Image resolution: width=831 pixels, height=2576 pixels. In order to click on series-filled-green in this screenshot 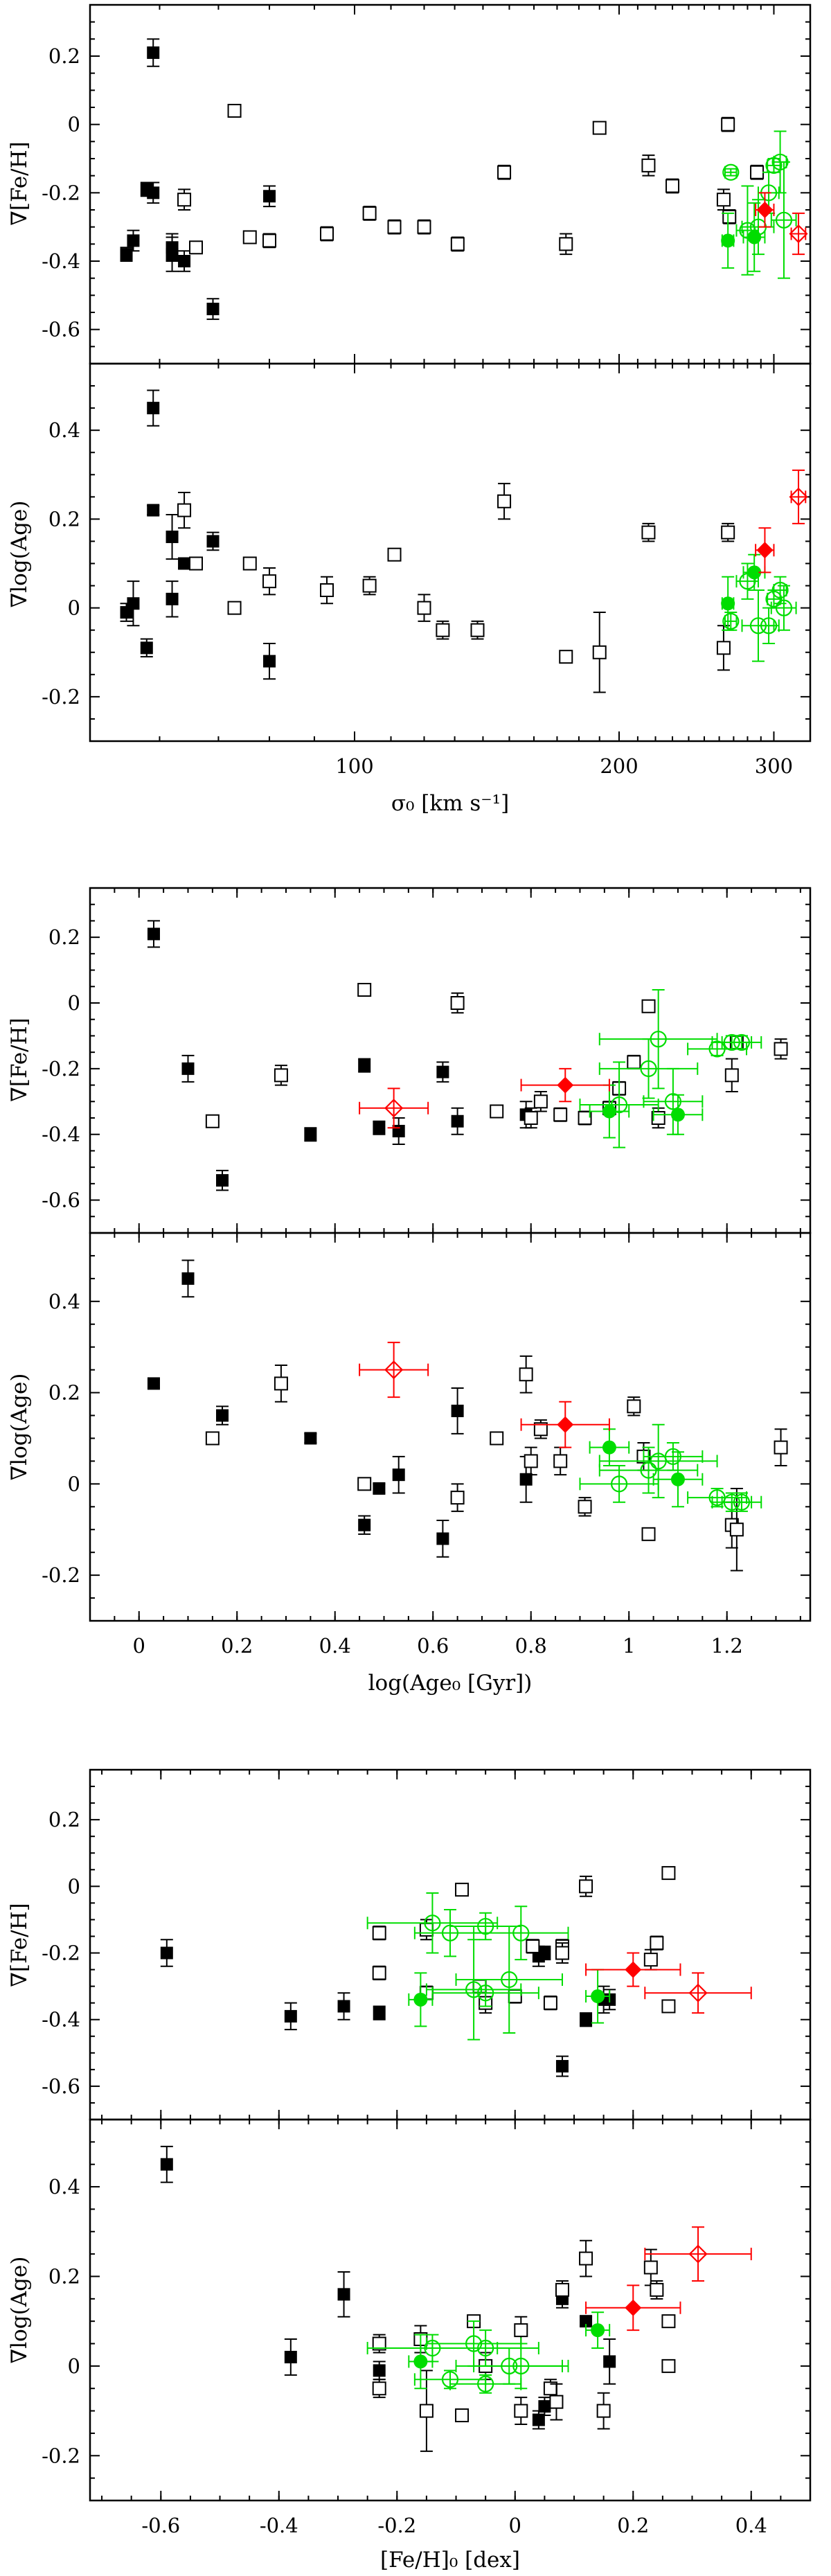, I will do `click(509, 1998)`.